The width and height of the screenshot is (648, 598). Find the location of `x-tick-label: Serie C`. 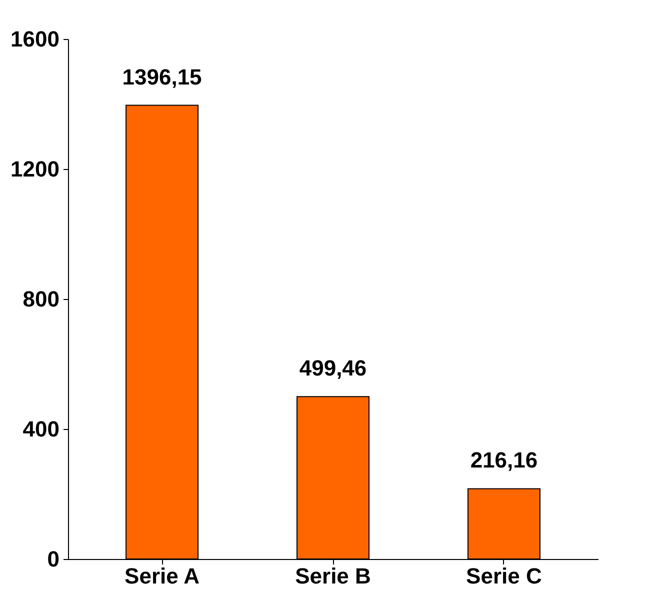

x-tick-label: Serie C is located at coordinates (504, 576).